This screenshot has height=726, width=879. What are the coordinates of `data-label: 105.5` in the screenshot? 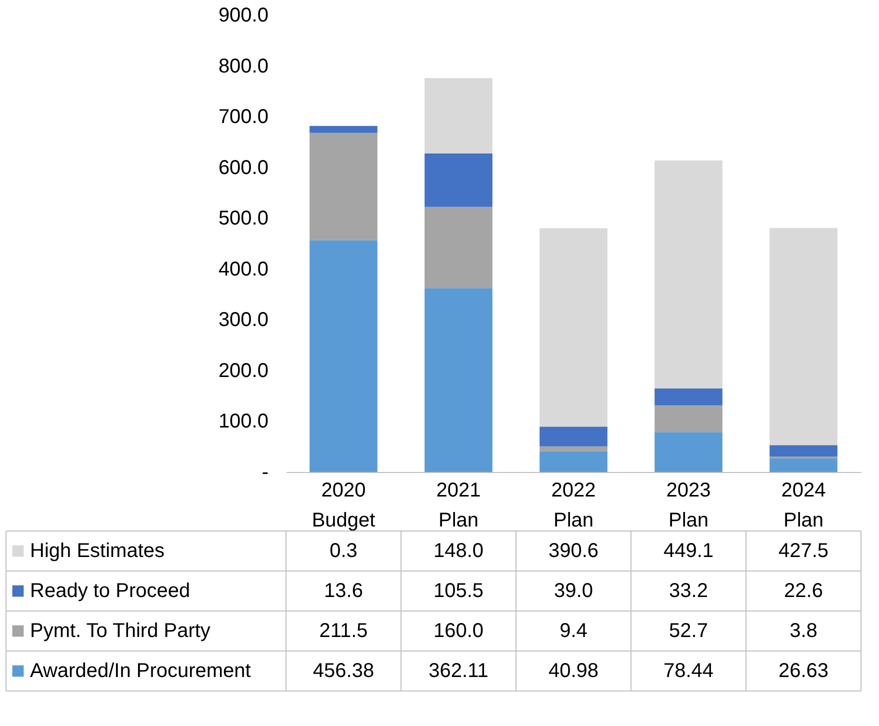 It's located at (458, 591).